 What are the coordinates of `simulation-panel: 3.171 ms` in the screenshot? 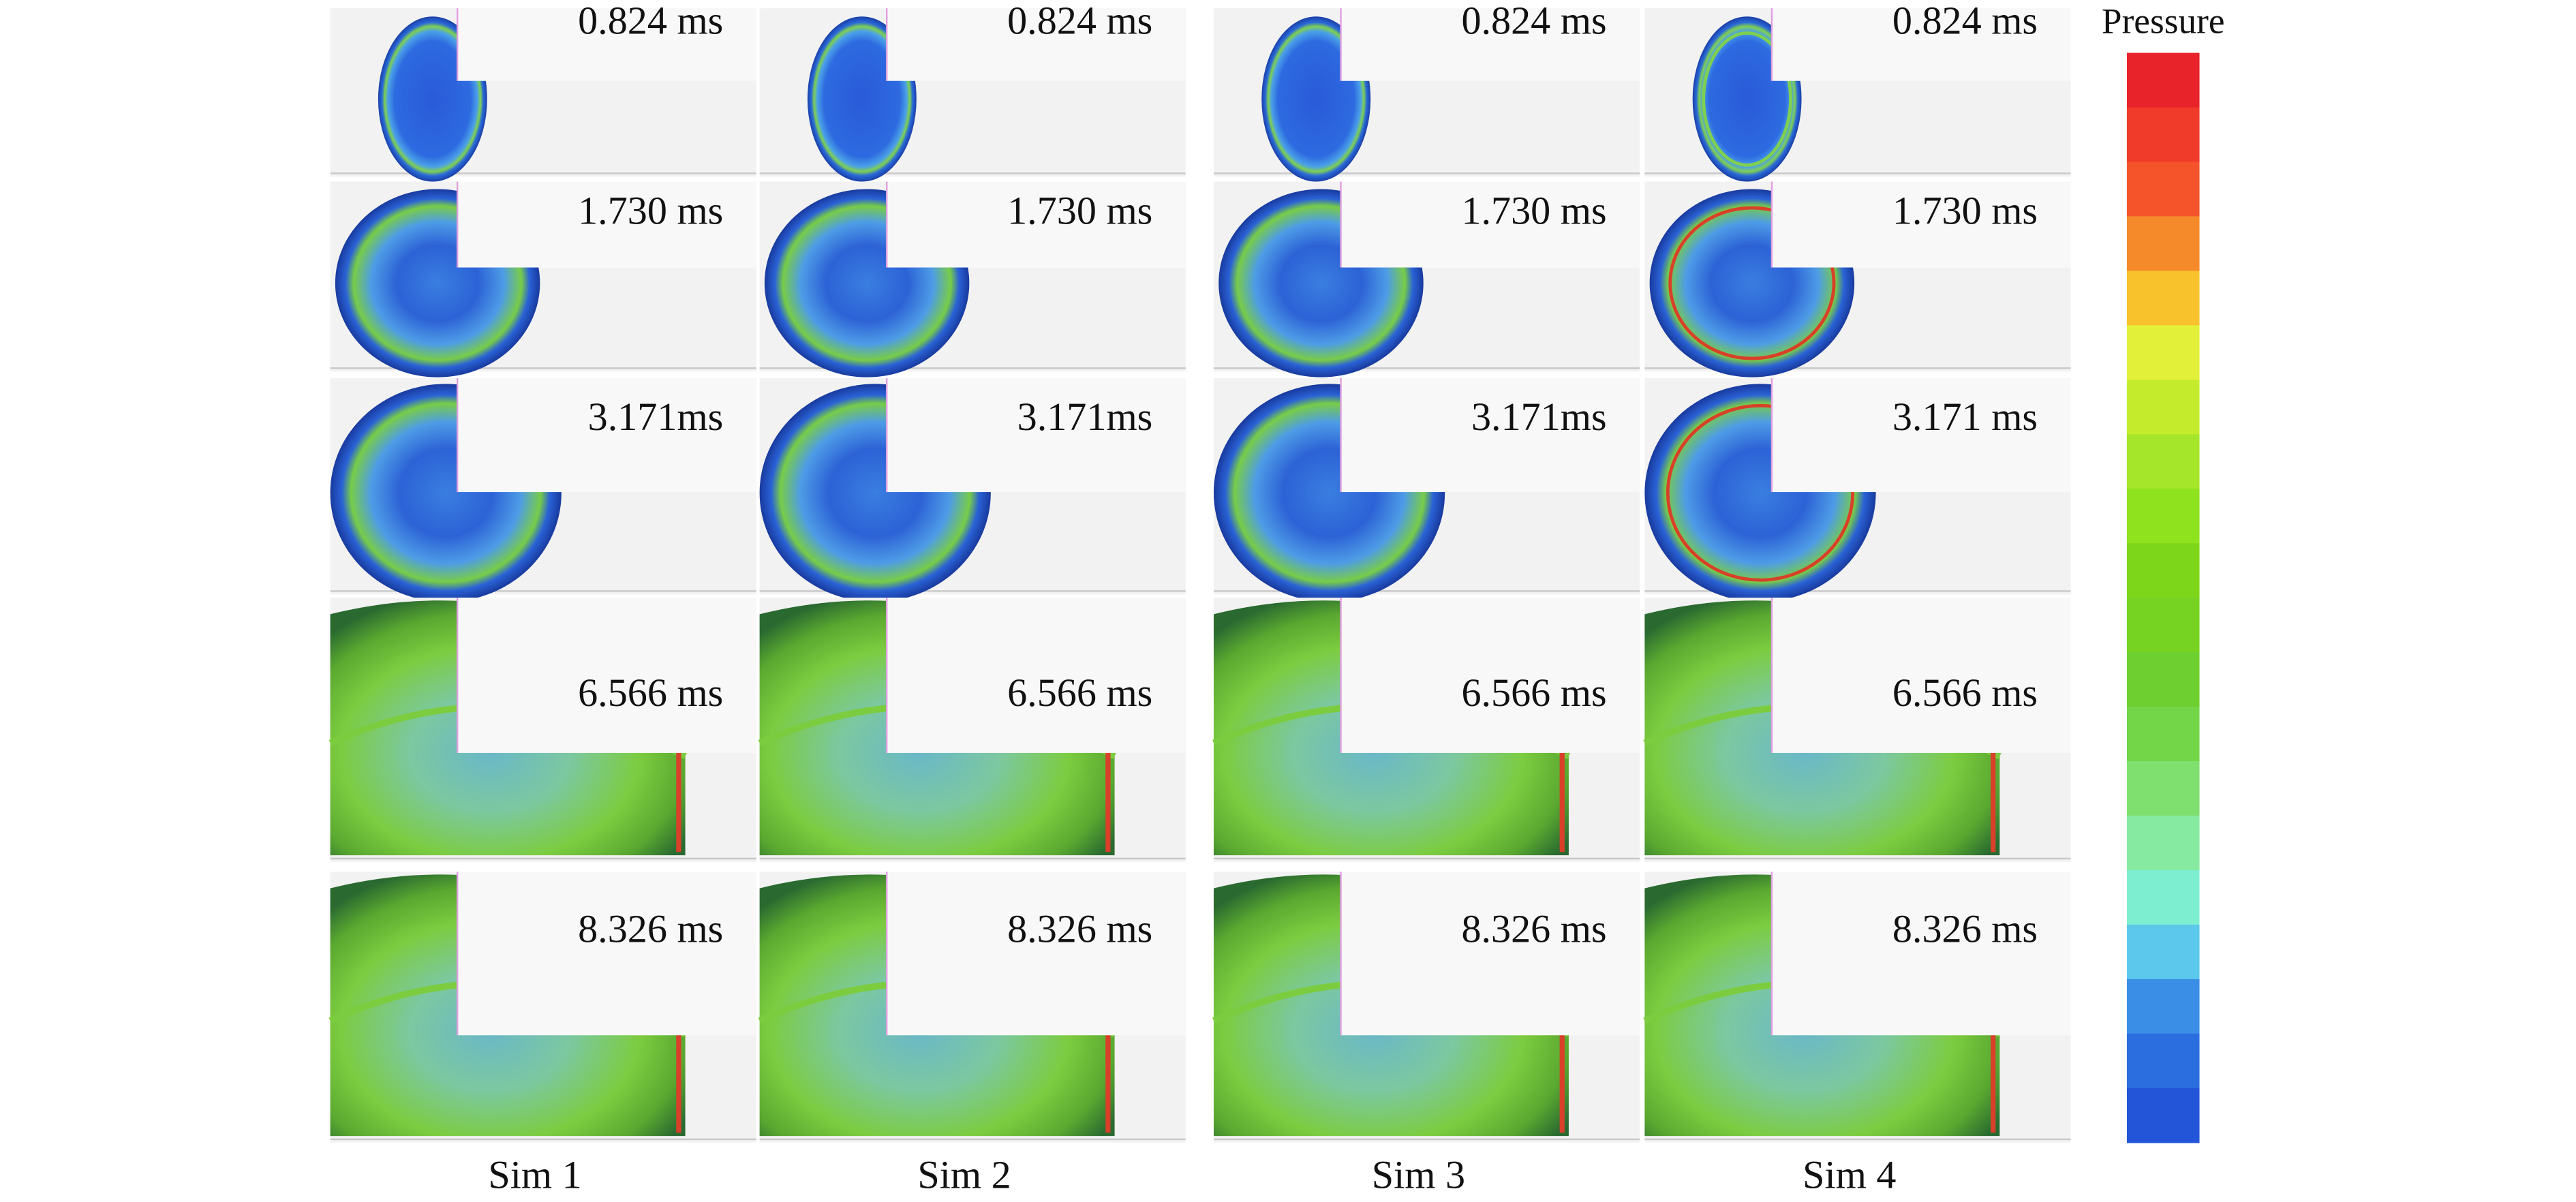 It's located at (1857, 490).